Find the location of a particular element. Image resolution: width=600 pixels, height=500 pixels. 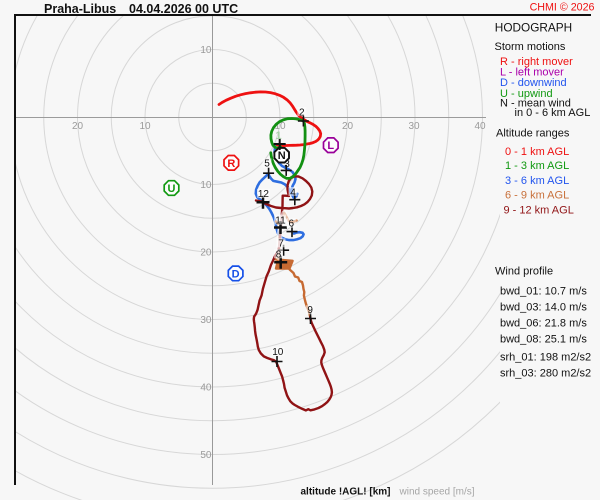

svg-text: 7 is located at coordinates (281, 243).